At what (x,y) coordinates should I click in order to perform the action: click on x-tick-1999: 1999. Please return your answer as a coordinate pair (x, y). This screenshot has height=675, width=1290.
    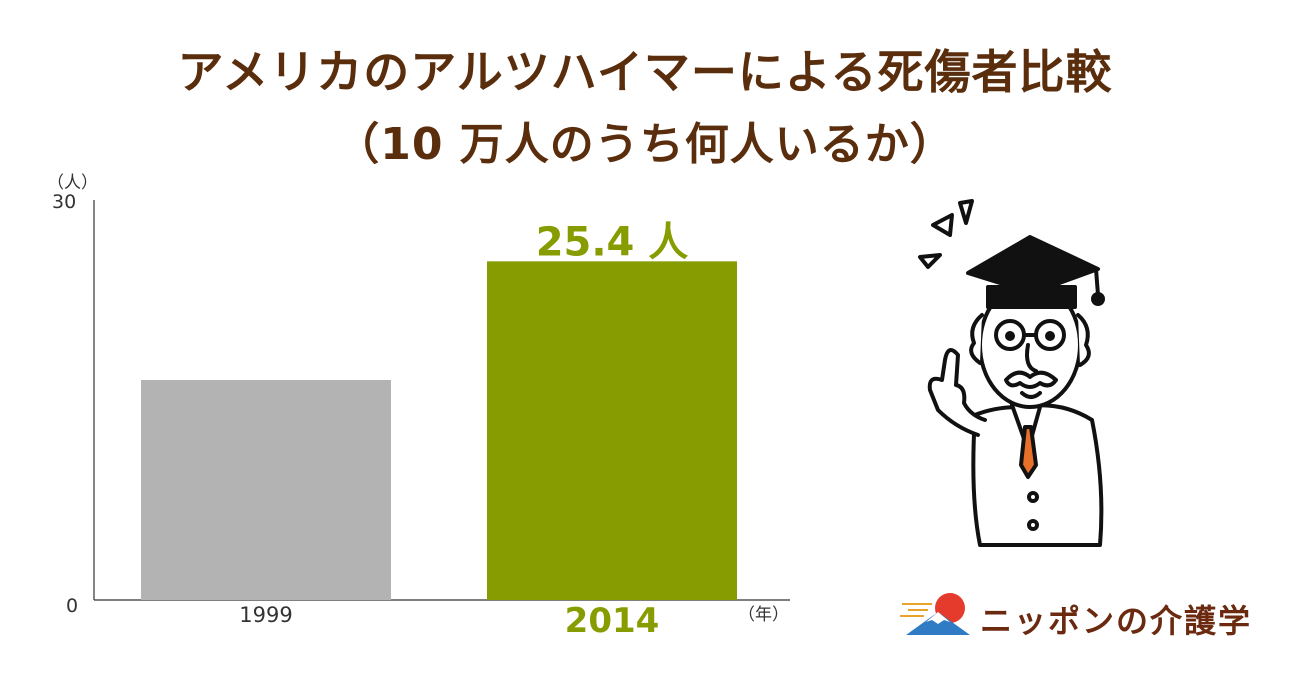
    Looking at the image, I should click on (265, 615).